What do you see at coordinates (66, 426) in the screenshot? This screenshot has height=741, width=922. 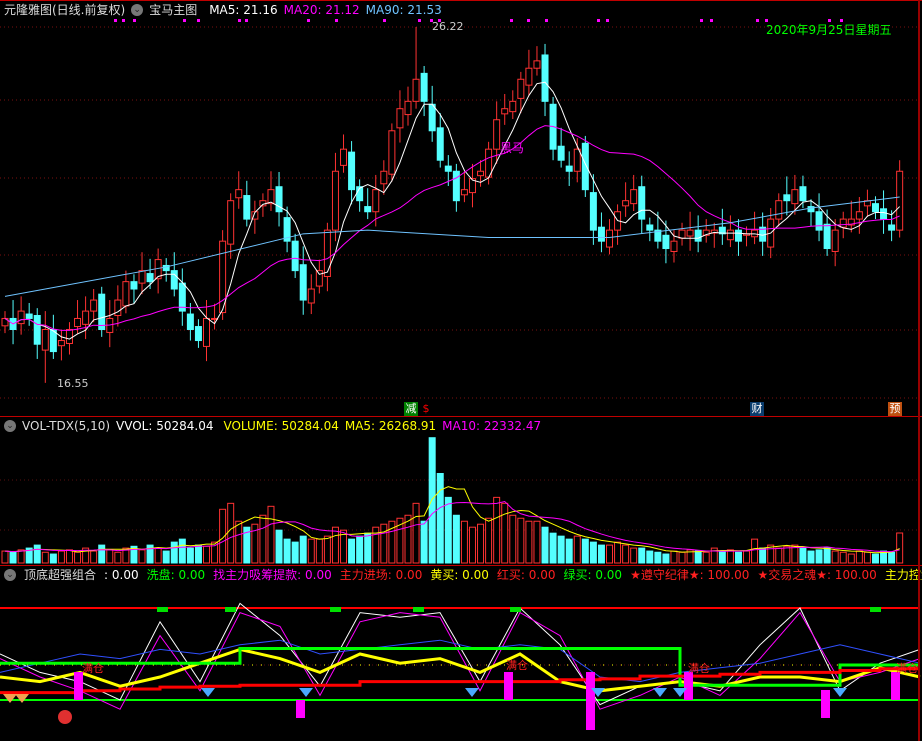 I see `volume-indicator-name: VOL-TDX(5,10)` at bounding box center [66, 426].